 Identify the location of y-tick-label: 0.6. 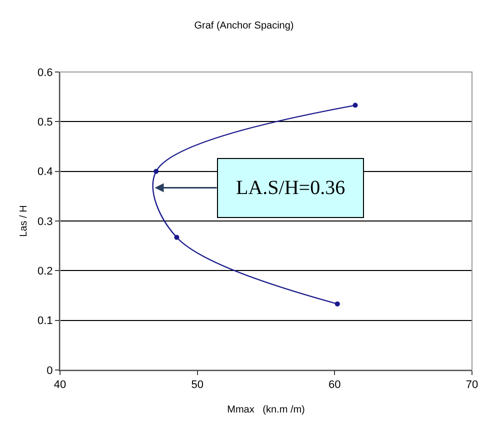
(45, 72).